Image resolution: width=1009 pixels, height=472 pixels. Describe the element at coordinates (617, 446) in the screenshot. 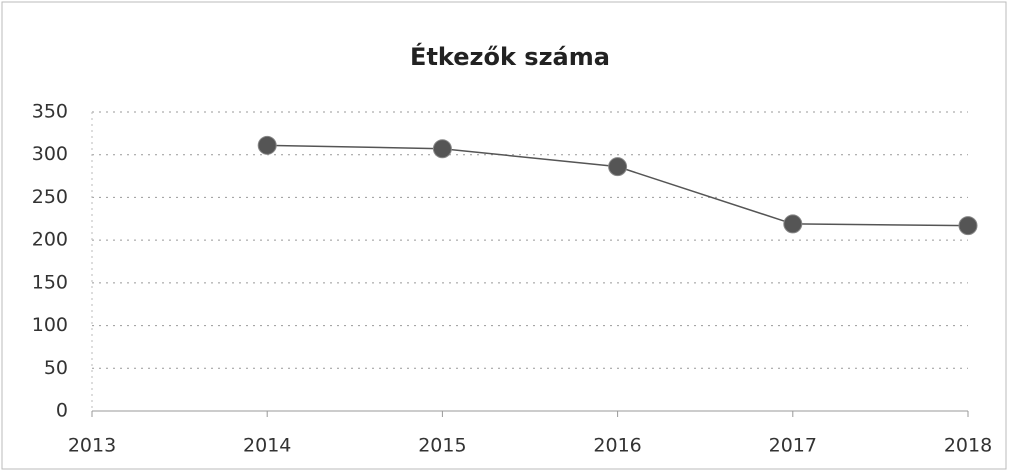

I see `x-tick-label: 2016` at that location.